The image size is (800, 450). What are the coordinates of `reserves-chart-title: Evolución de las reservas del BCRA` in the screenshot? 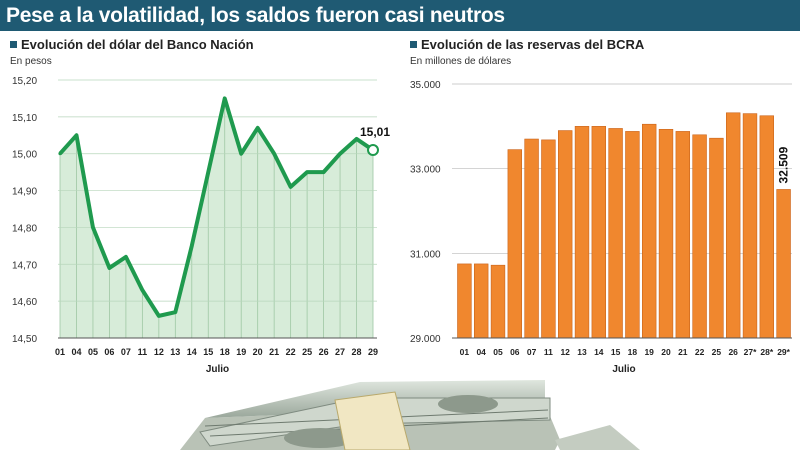 It's located at (527, 44).